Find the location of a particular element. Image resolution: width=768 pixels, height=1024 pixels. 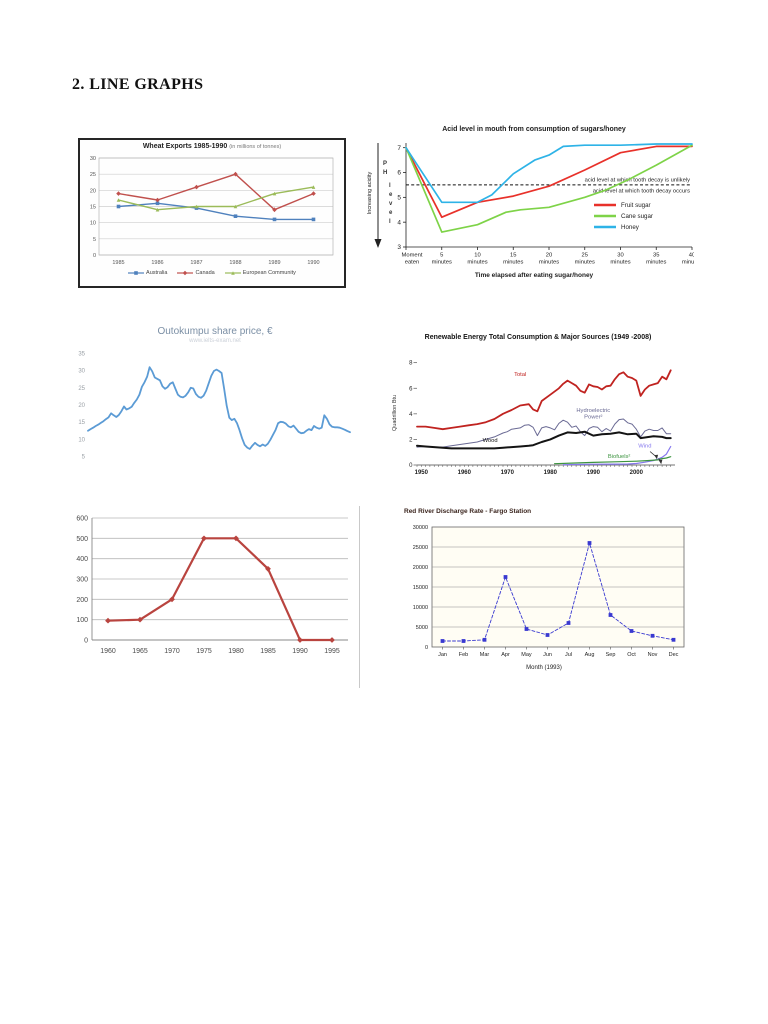

svg-text: 1988 is located at coordinates (235, 263).